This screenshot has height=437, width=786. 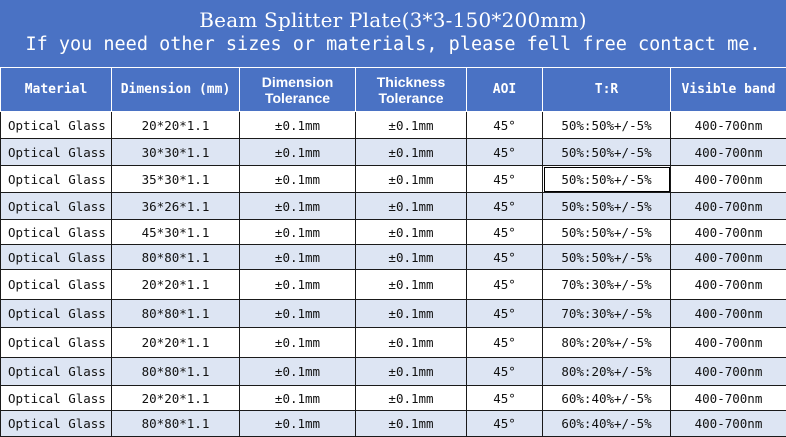 What do you see at coordinates (411, 90) in the screenshot?
I see `header-thickness-tolerance: Thickness Tolerance` at bounding box center [411, 90].